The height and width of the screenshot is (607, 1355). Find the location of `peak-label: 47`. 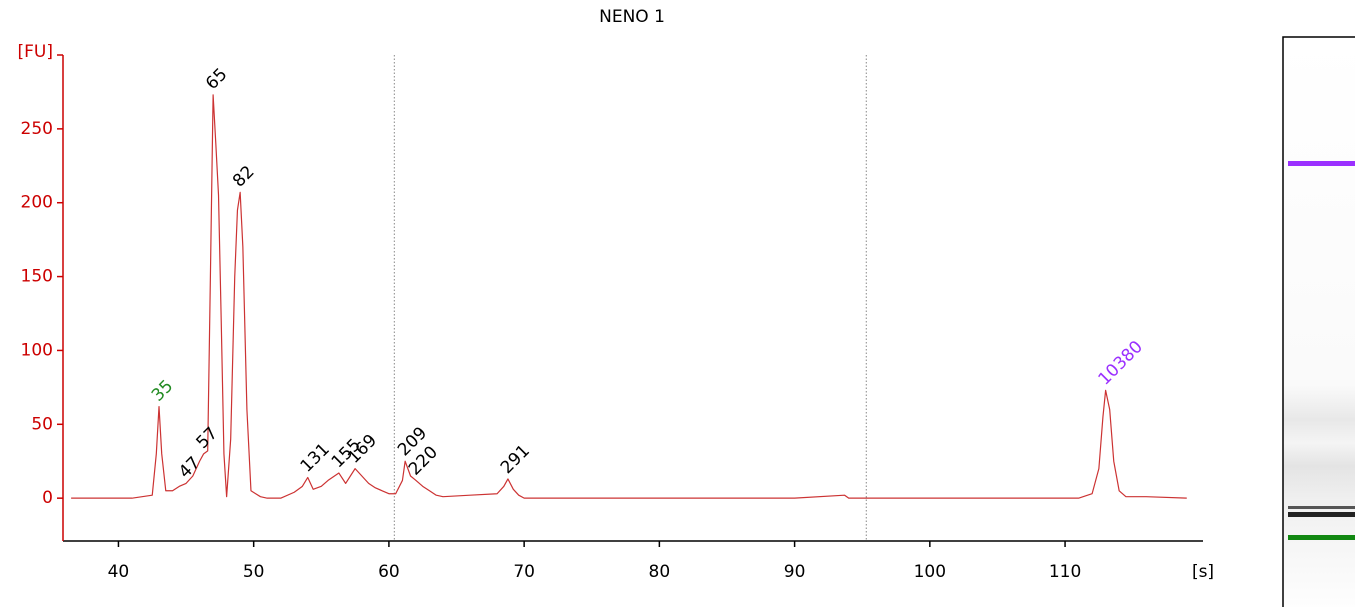

peak-label: 47 is located at coordinates (189, 467).